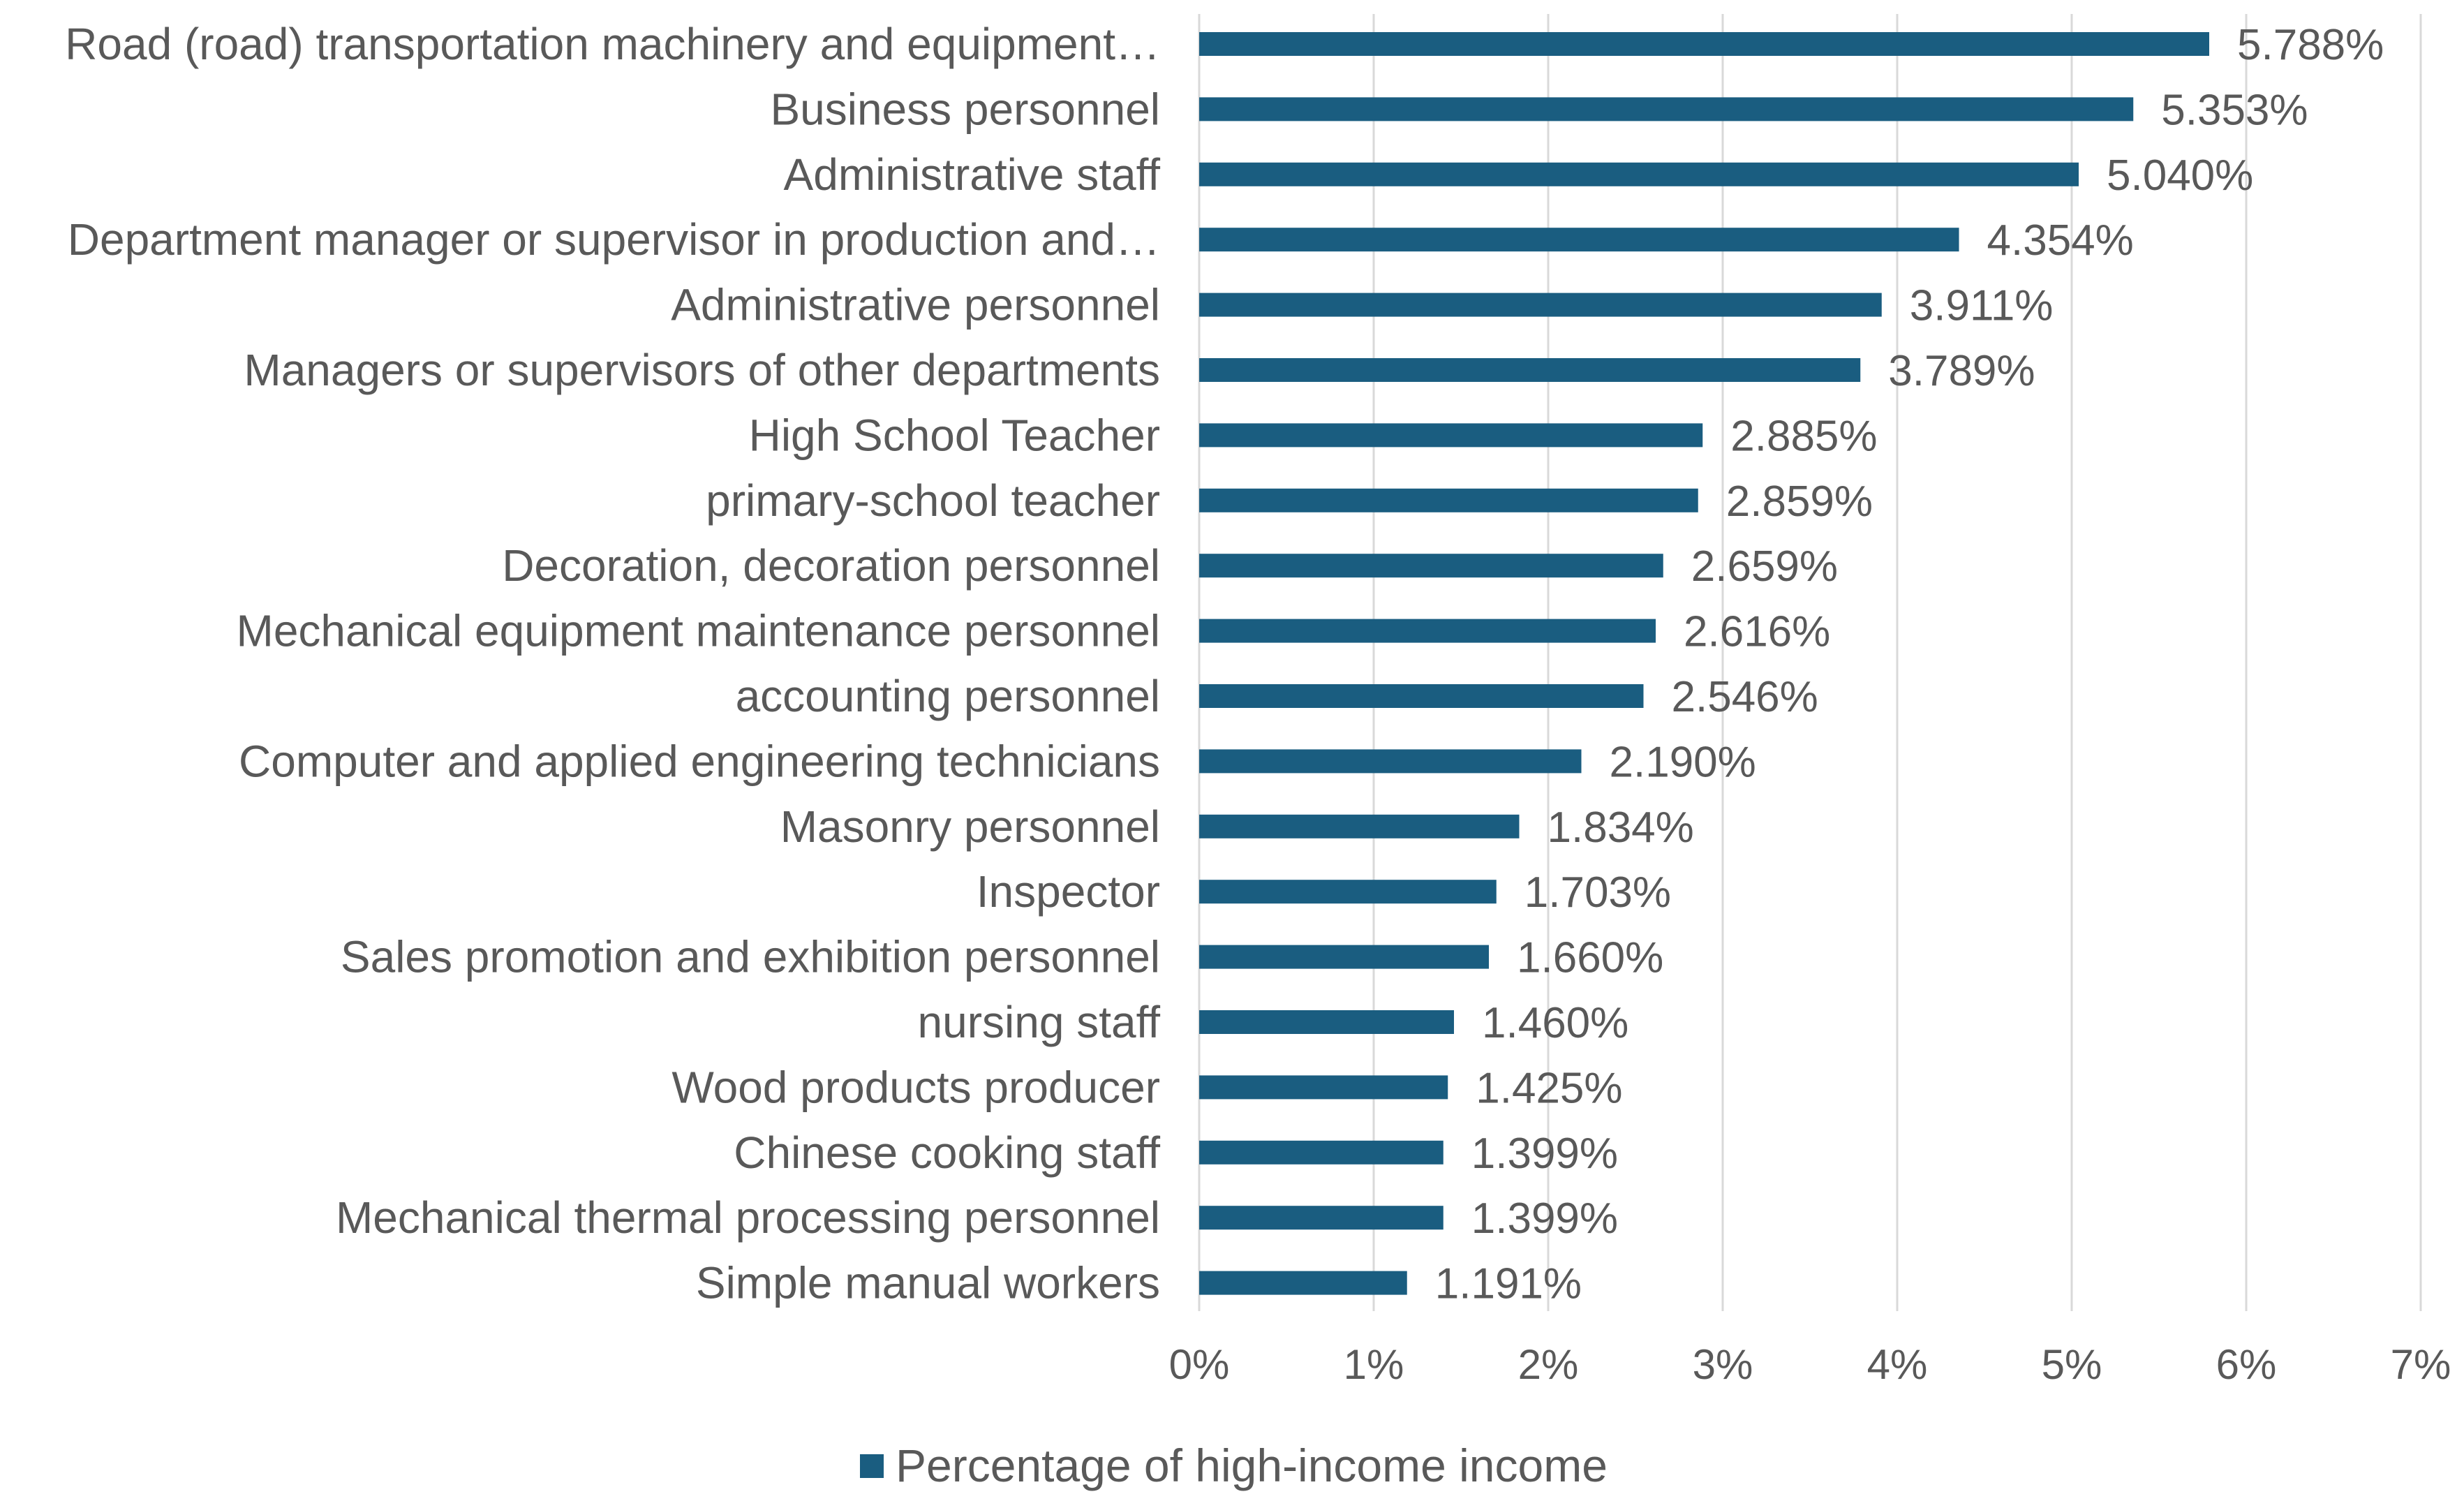  Describe the element at coordinates (1252, 1465) in the screenshot. I see `legend-label: Percentage of high-income income` at that location.